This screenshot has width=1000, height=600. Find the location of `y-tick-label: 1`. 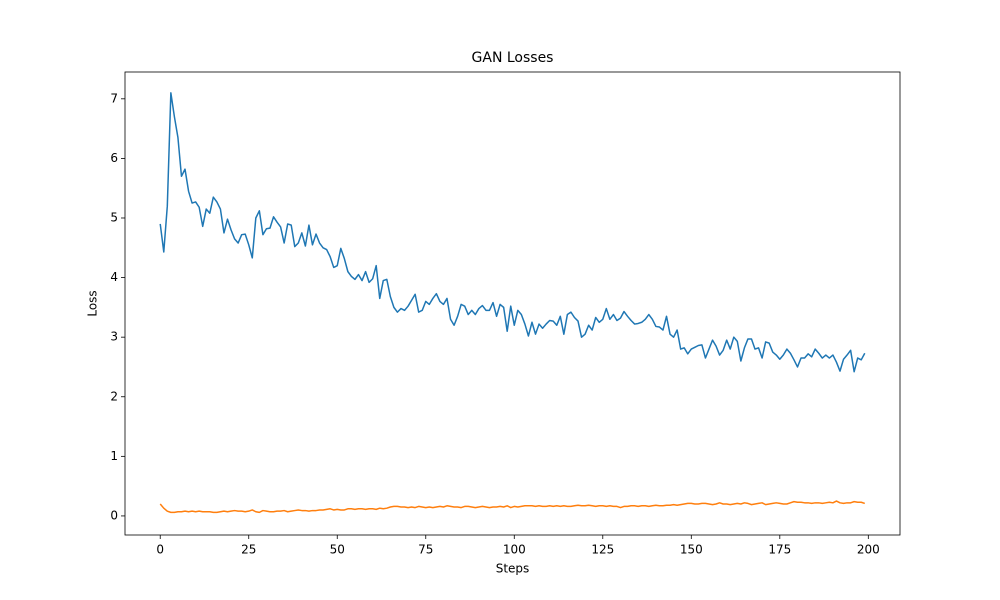

y-tick-label: 1 is located at coordinates (114, 456).